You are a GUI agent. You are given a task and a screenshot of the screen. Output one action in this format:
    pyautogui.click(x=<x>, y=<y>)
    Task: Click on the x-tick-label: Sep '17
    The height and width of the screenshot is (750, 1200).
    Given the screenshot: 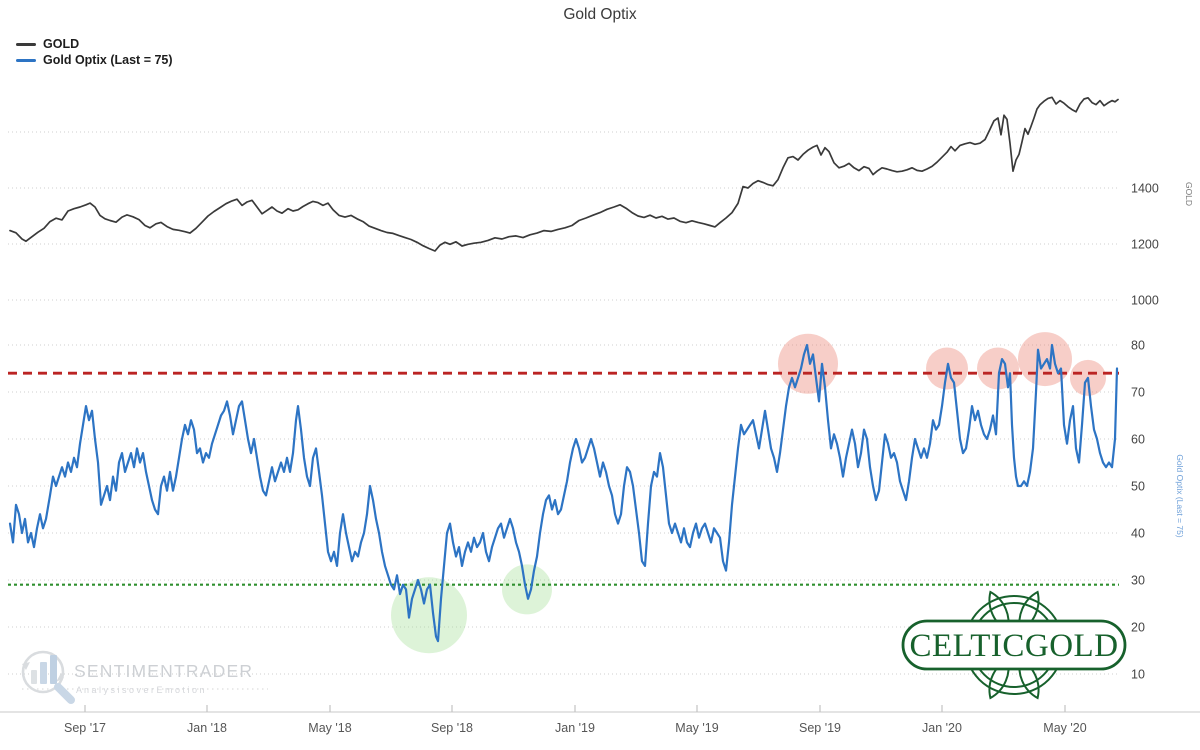 What is the action you would take?
    pyautogui.click(x=85, y=728)
    